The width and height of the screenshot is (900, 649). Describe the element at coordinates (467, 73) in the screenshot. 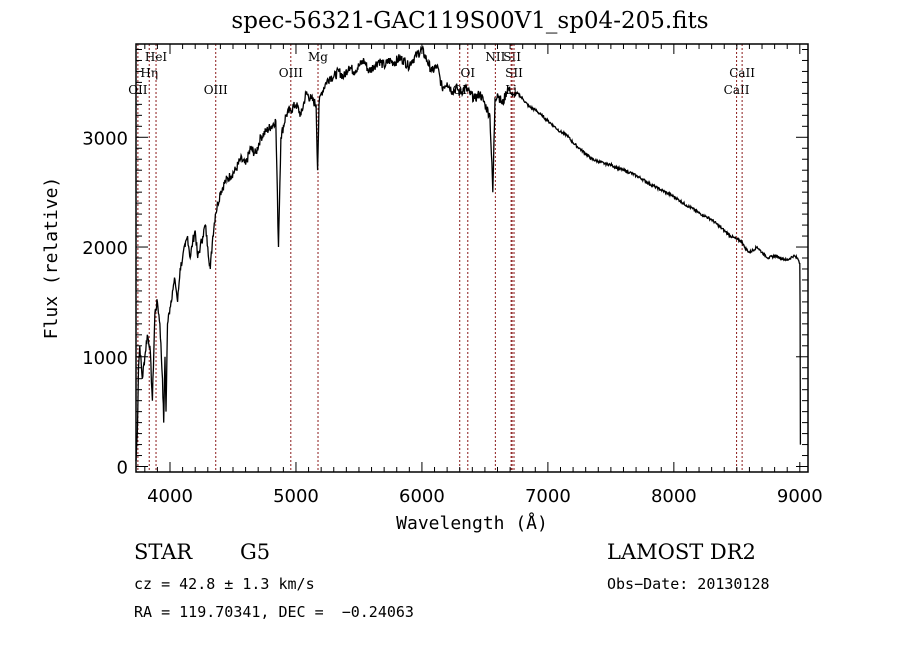

I see `spectral-line-label: OI` at that location.